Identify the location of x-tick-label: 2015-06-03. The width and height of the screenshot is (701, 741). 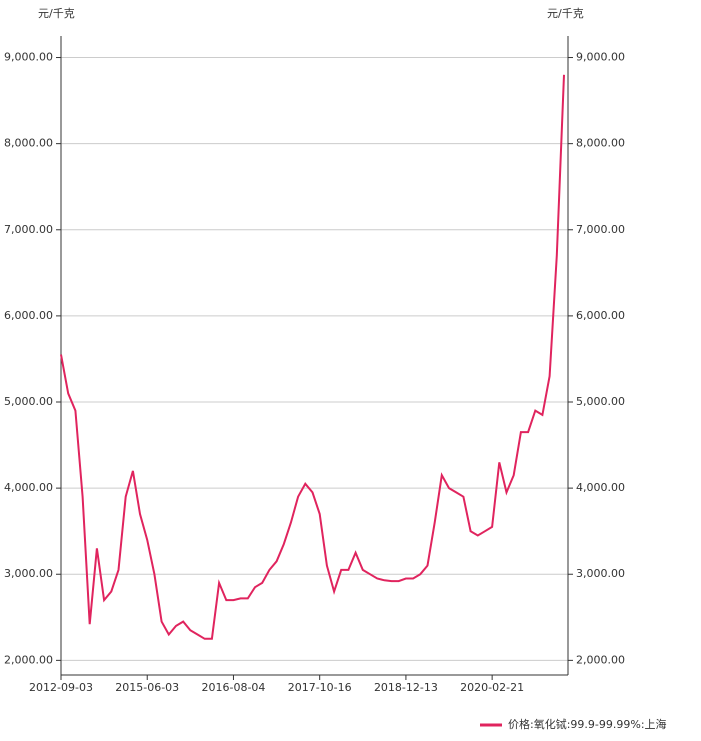
(147, 687).